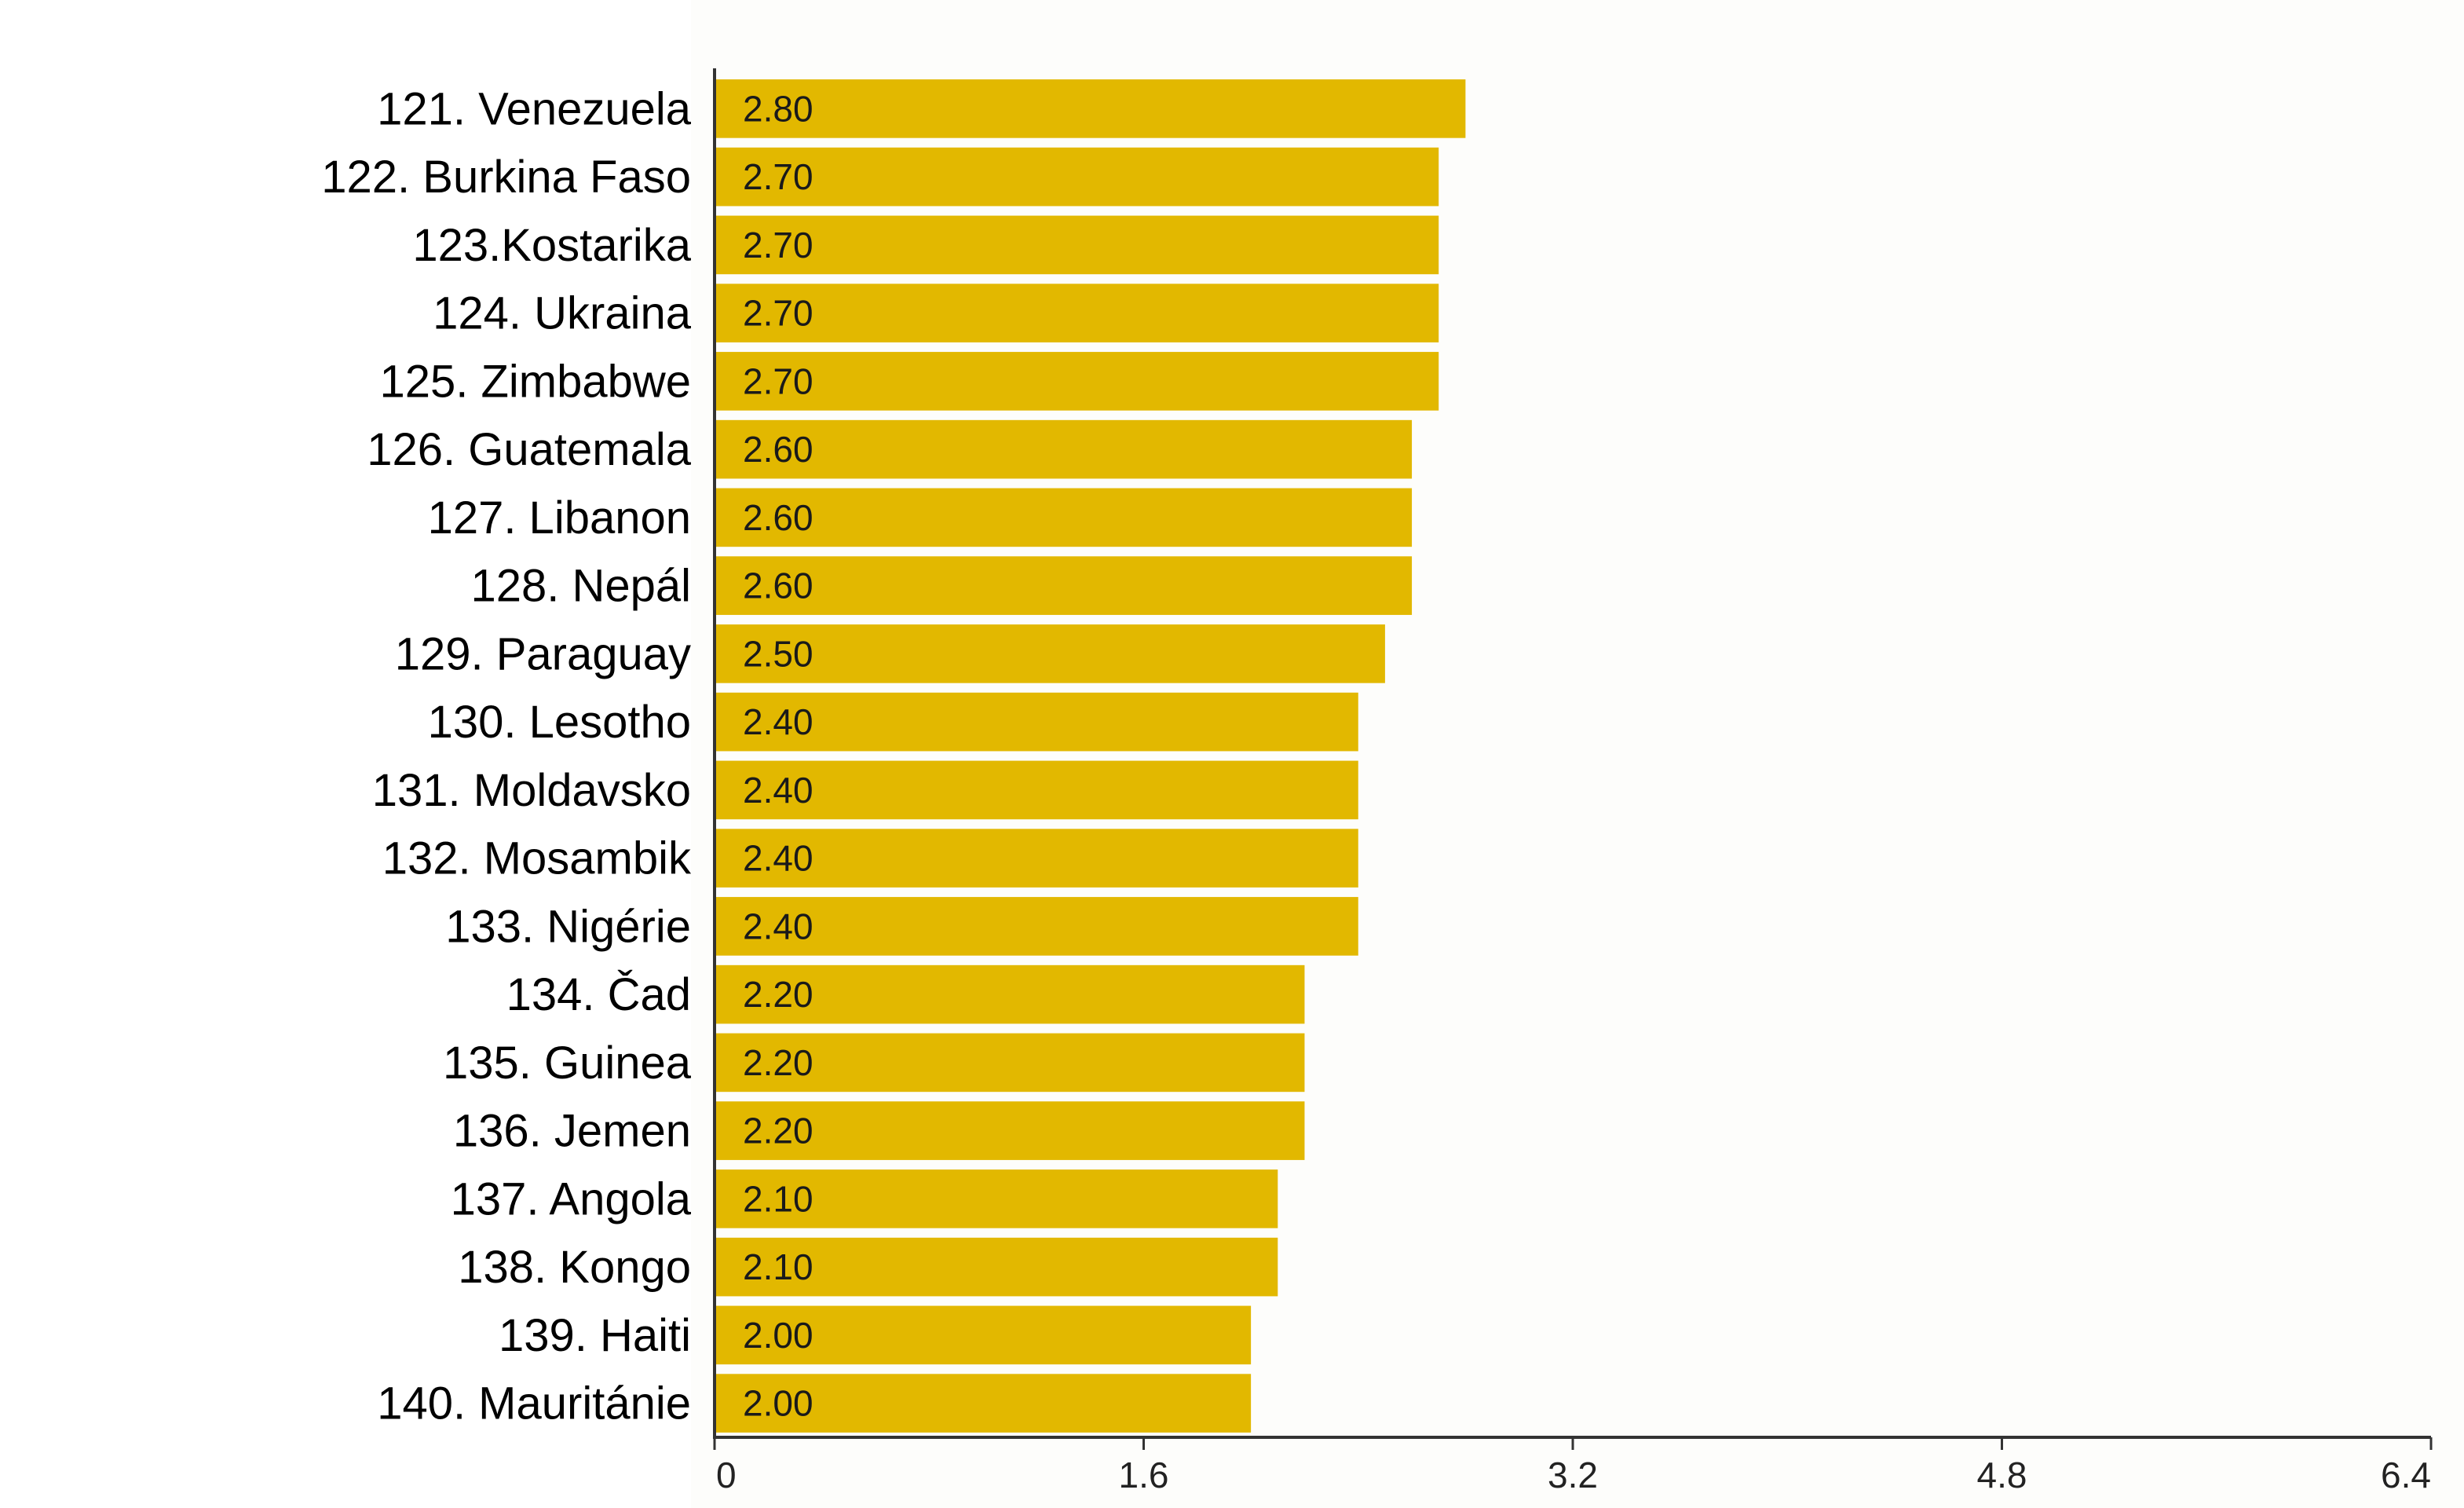 This screenshot has width=2464, height=1508. What do you see at coordinates (562, 313) in the screenshot?
I see `category-label: 124. Ukraina` at bounding box center [562, 313].